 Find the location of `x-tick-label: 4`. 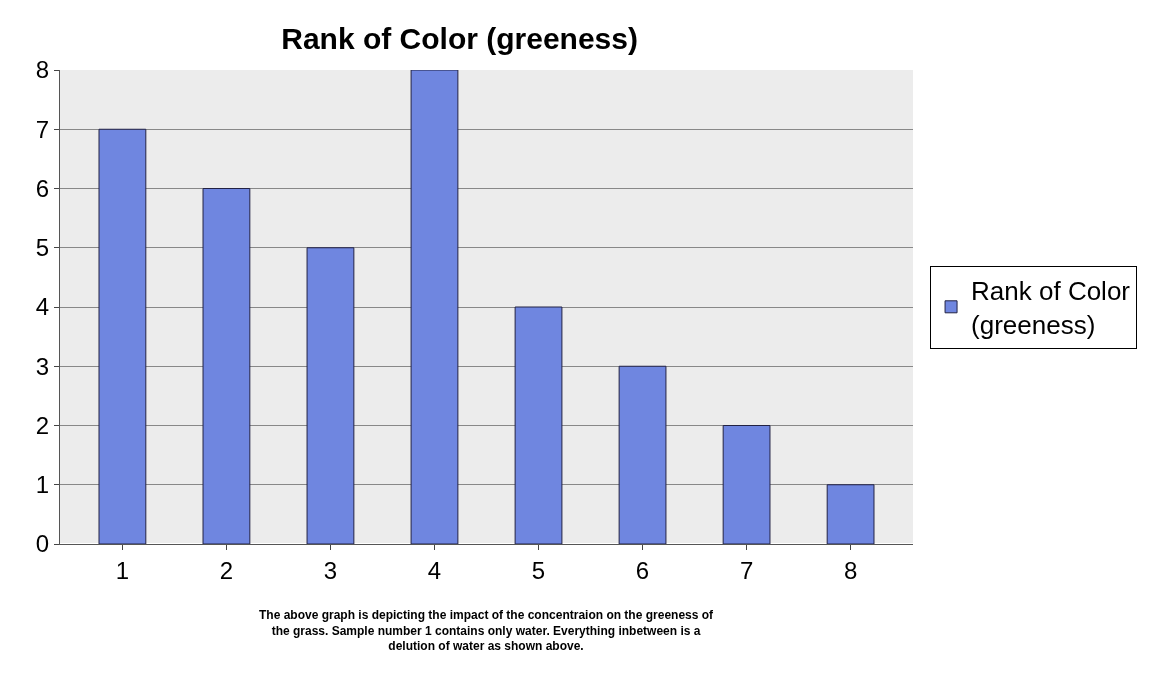

x-tick-label: 4 is located at coordinates (434, 570).